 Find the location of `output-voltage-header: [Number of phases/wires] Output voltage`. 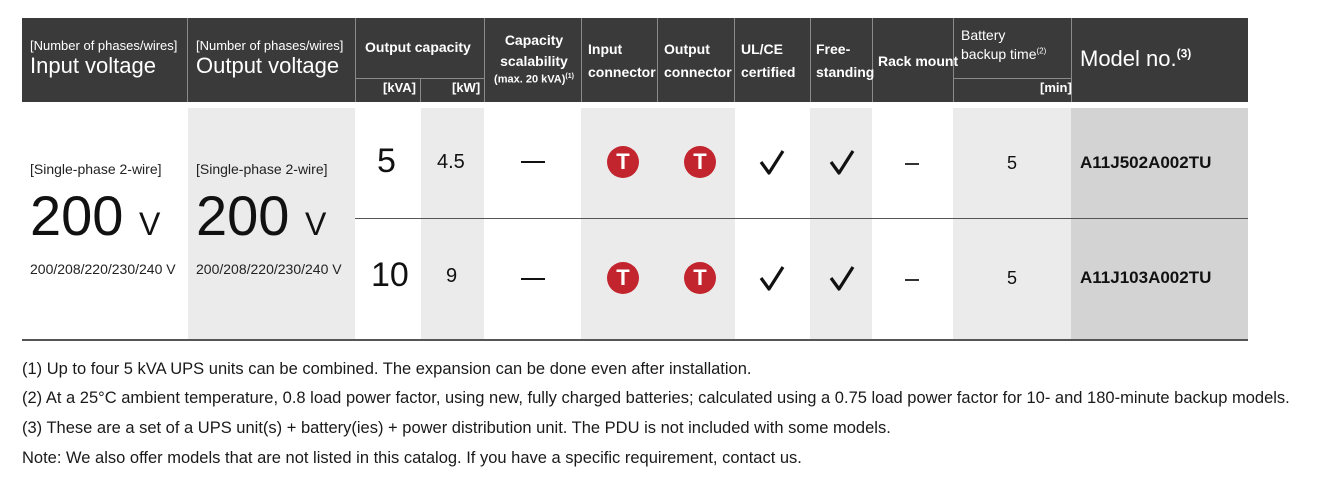

output-voltage-header: [Number of phases/wires] Output voltage is located at coordinates (269, 58).